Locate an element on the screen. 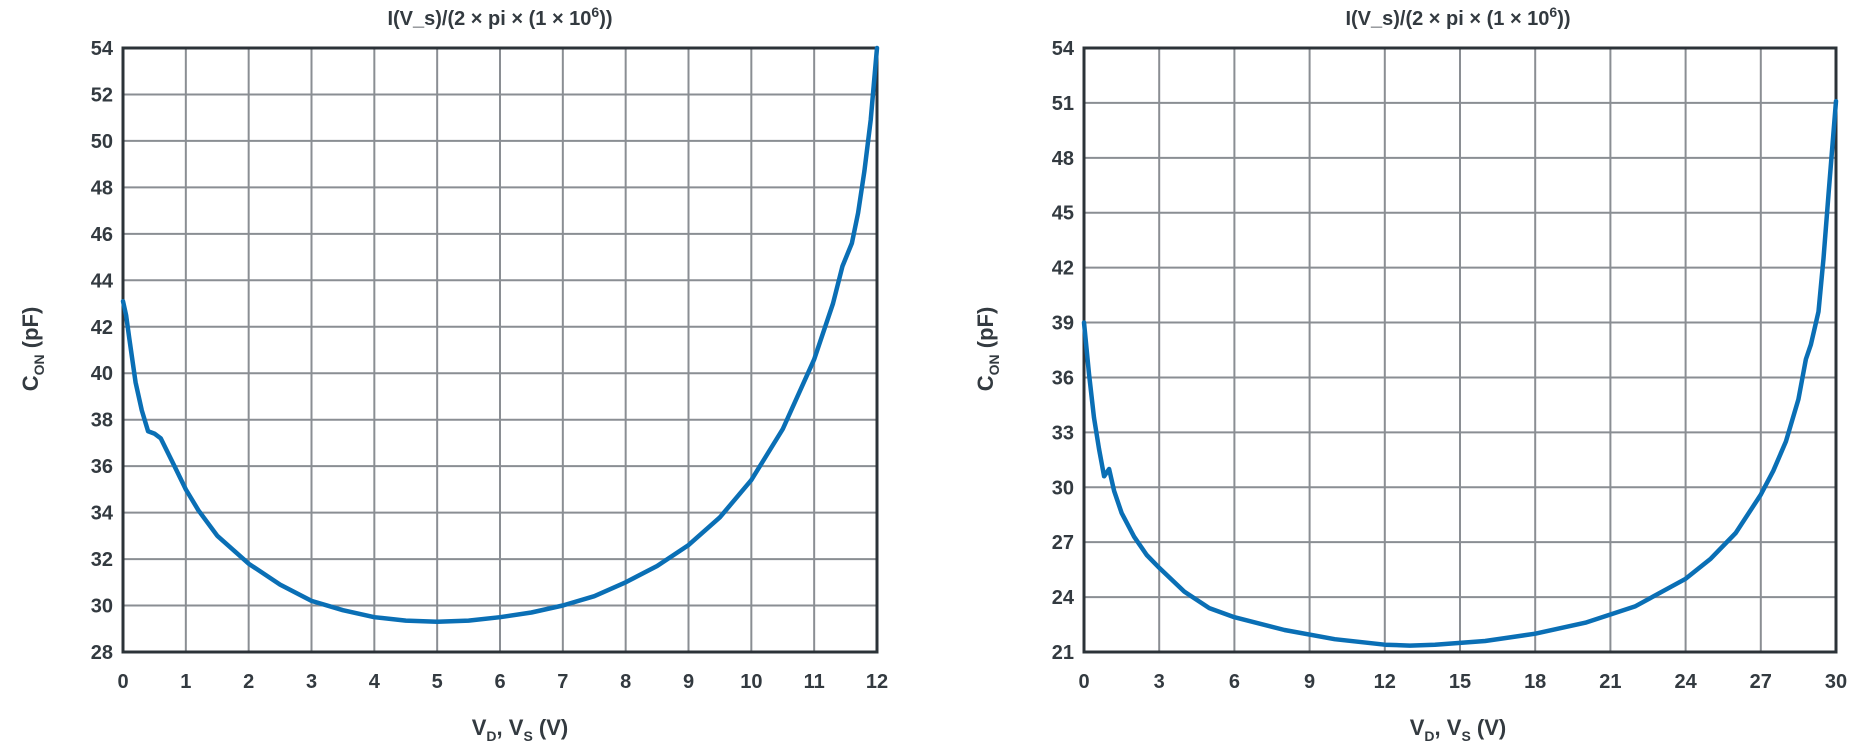 The height and width of the screenshot is (748, 1861). left-x-tick-label: 12 is located at coordinates (877, 682).